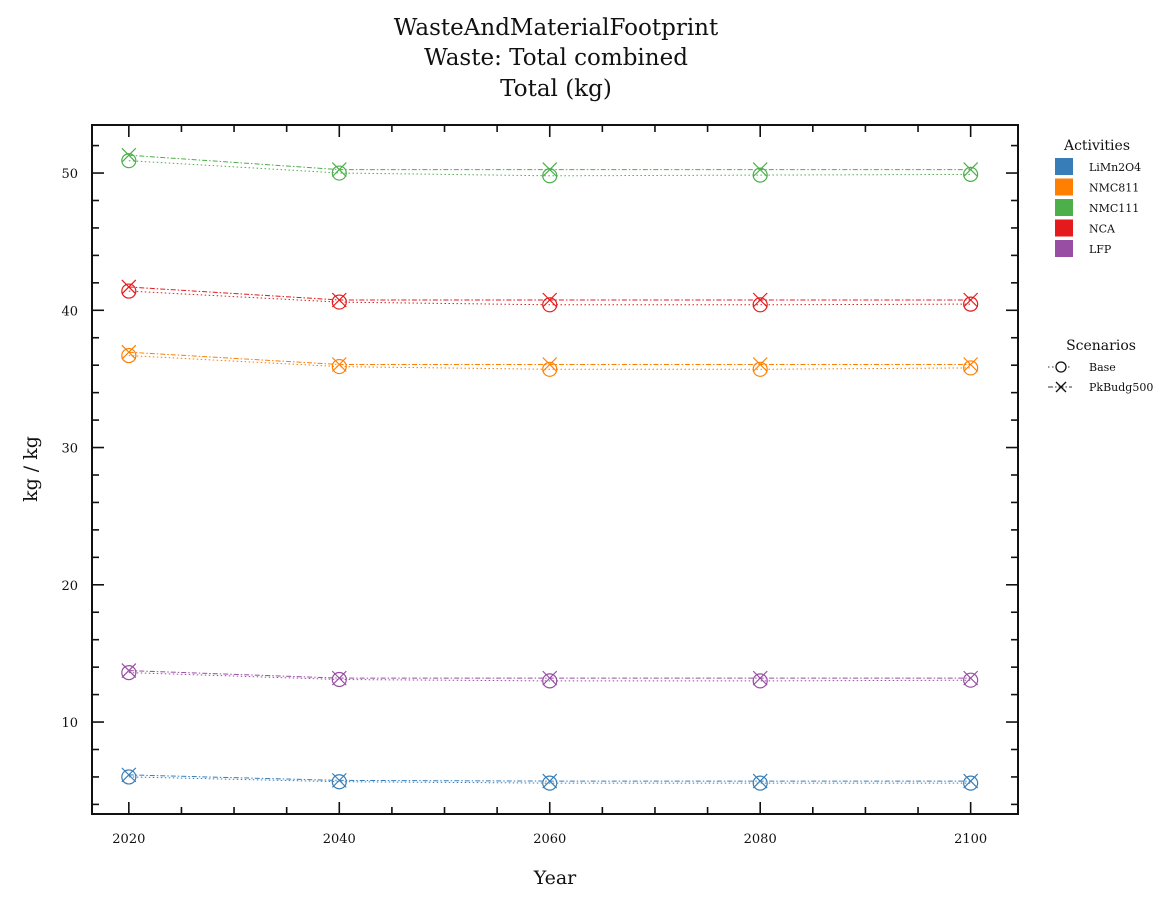  What do you see at coordinates (1064, 166) in the screenshot?
I see `legend-swatch-limn2o4` at bounding box center [1064, 166].